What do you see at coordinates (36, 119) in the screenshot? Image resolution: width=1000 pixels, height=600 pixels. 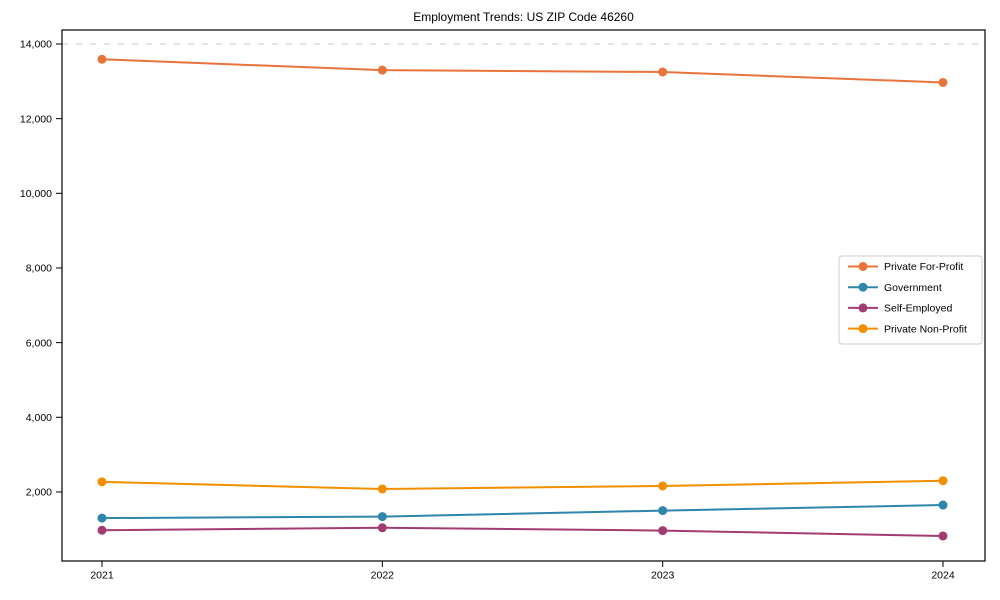 I see `y-tick-label-12000: 12,000` at bounding box center [36, 119].